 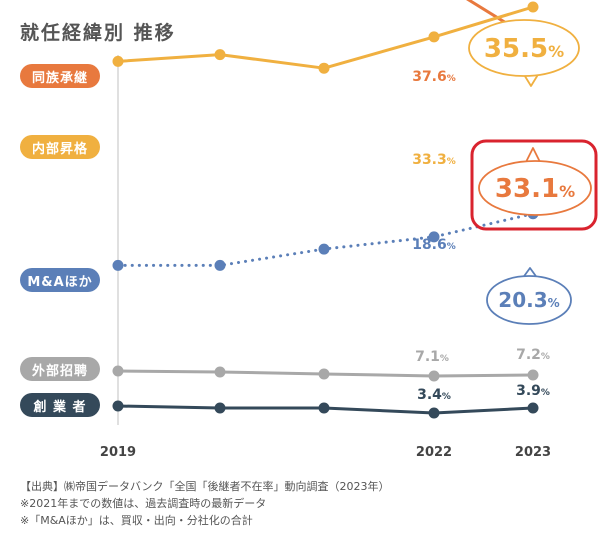 What do you see at coordinates (432, 357) in the screenshot?
I see `data-label-gaibu-2022: 7.1%` at bounding box center [432, 357].